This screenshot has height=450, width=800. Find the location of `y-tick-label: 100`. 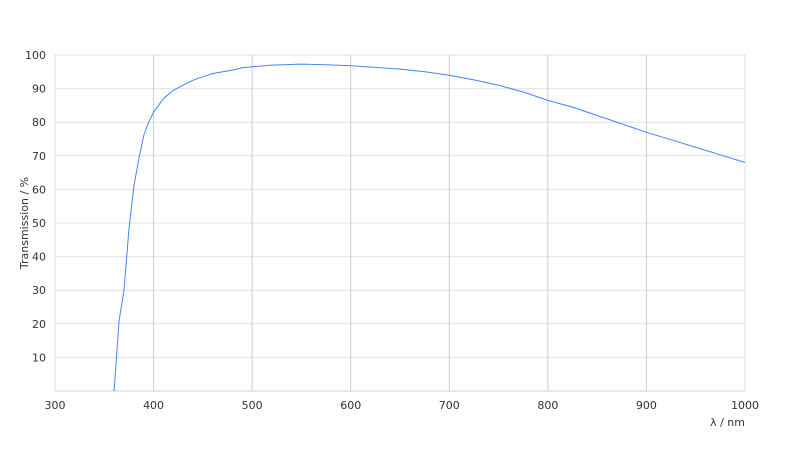

y-tick-label: 100 is located at coordinates (35, 55).